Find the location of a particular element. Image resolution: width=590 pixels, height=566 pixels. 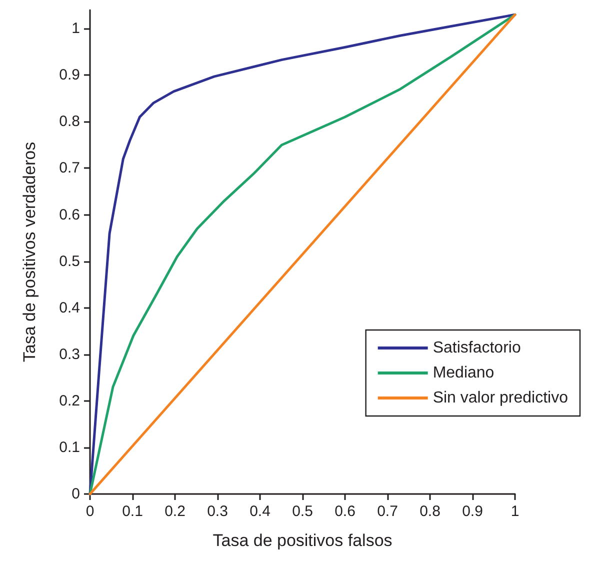

y-tick-label: 0.3 is located at coordinates (69, 354).